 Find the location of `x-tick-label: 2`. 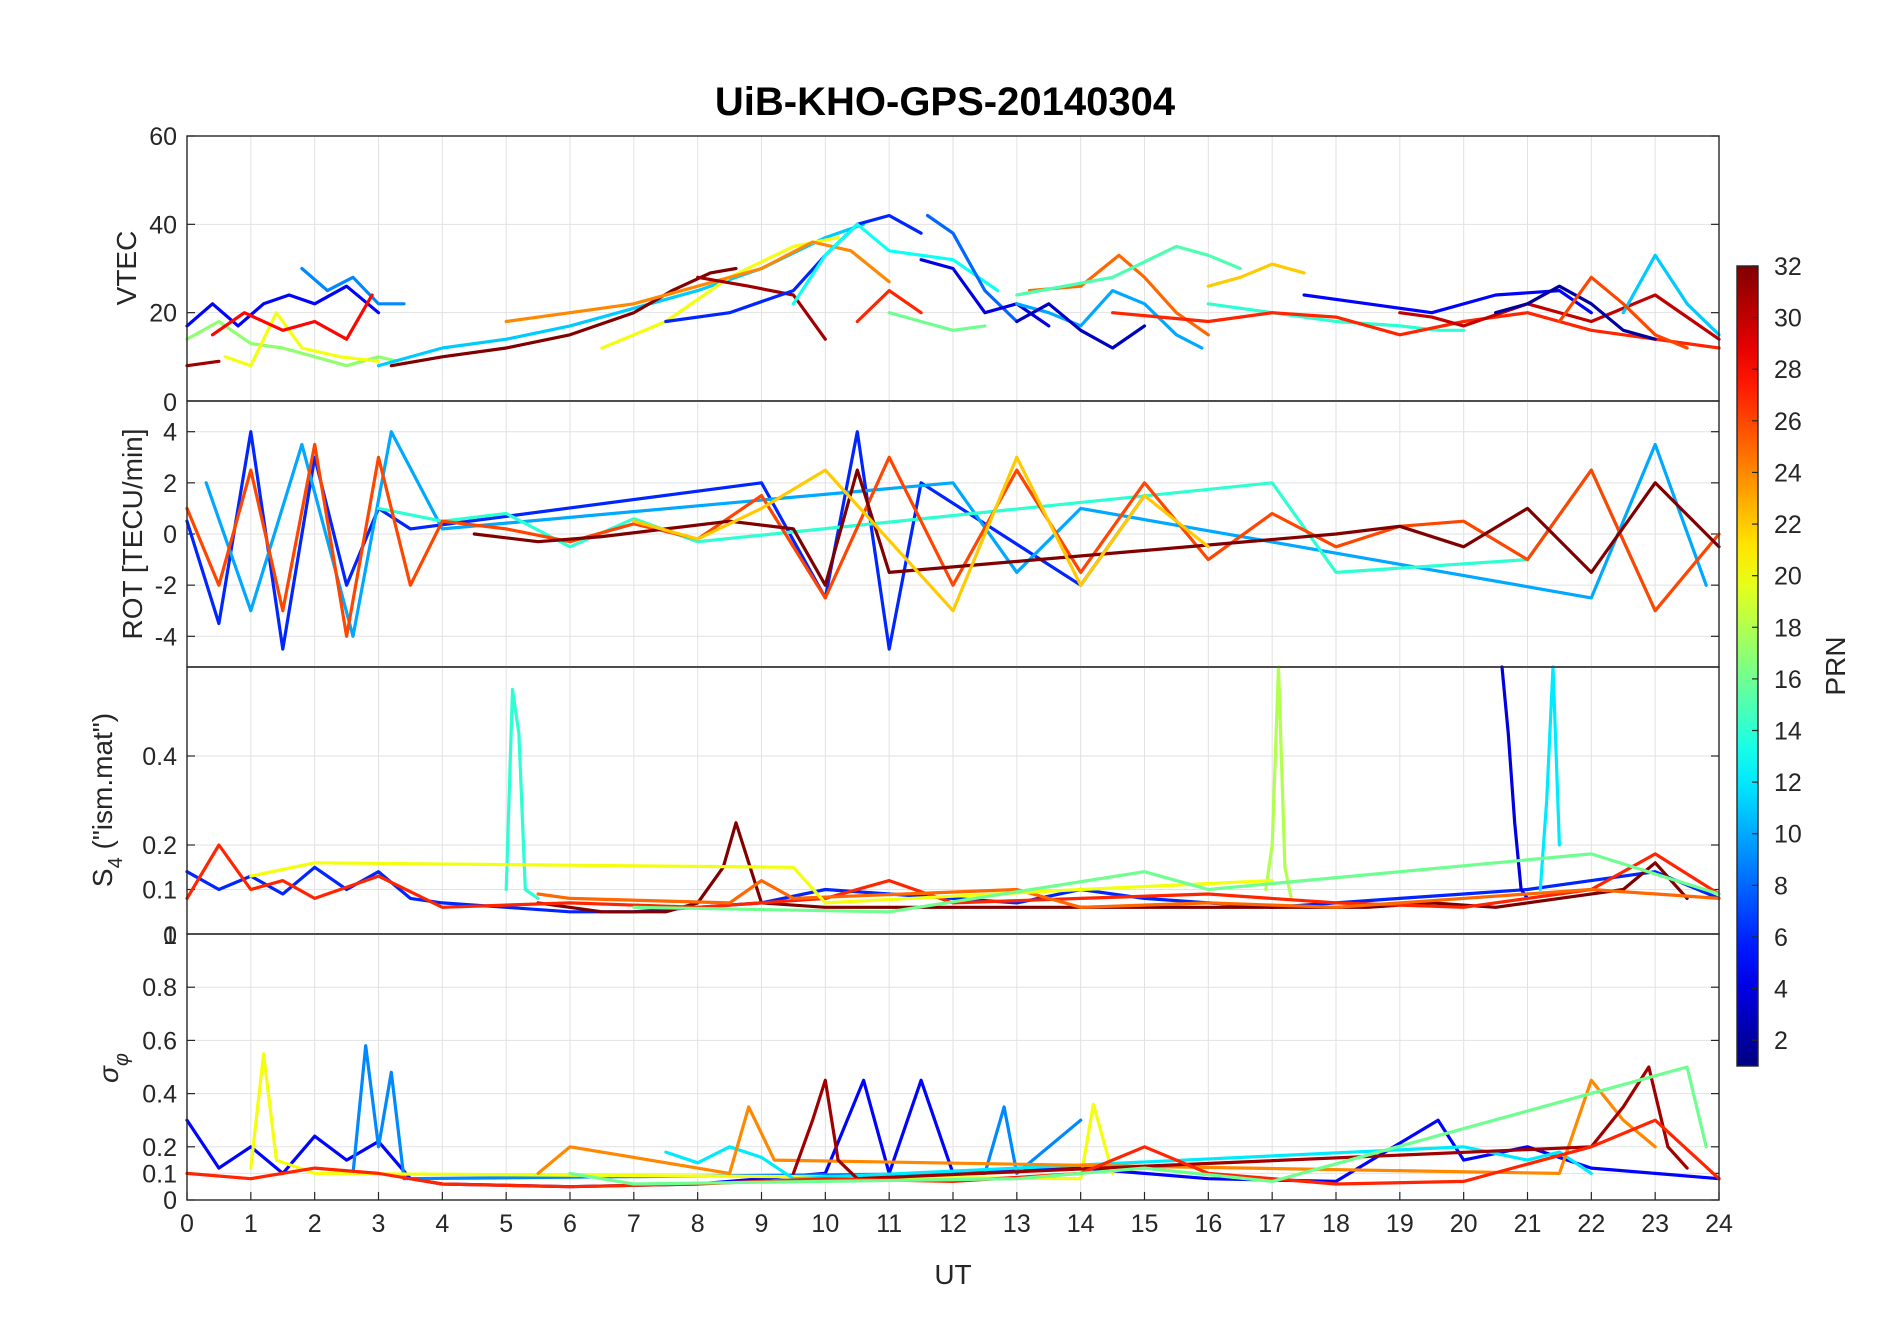

x-tick-label: 2 is located at coordinates (315, 1224).